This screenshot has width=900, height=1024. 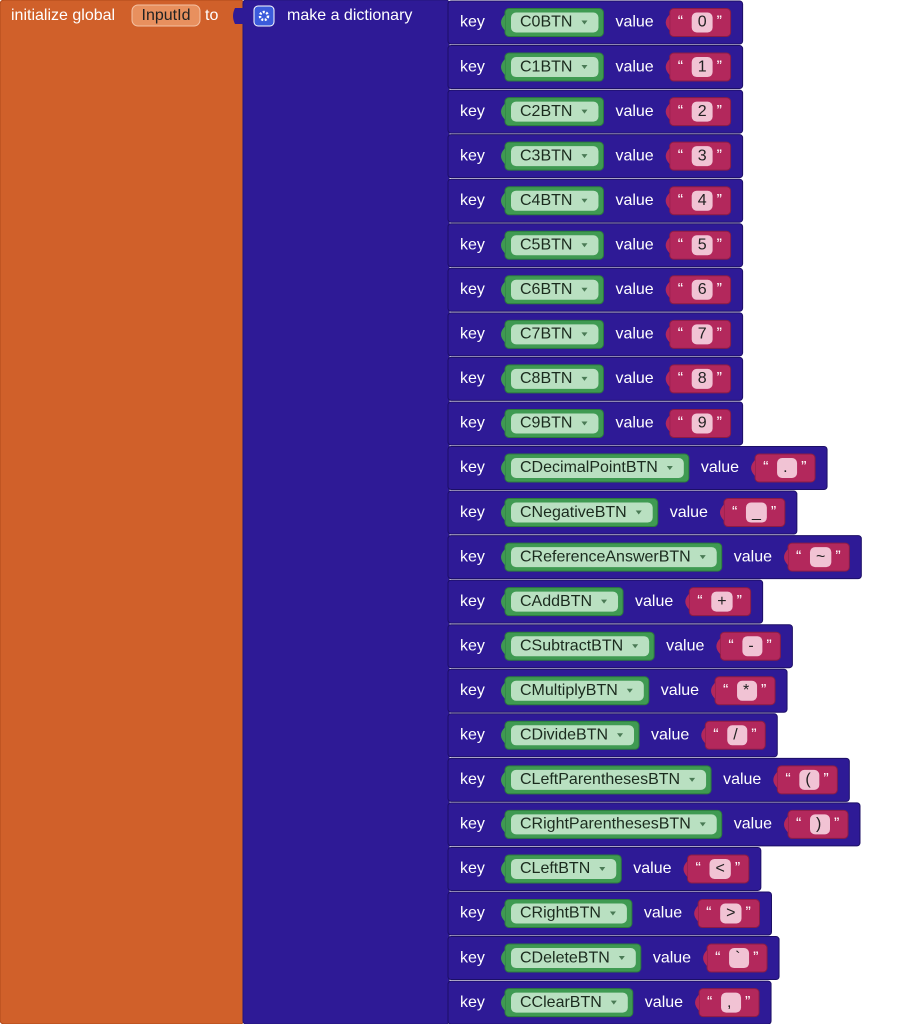 What do you see at coordinates (349, 15) in the screenshot?
I see `dictionary-label: make a dictionary` at bounding box center [349, 15].